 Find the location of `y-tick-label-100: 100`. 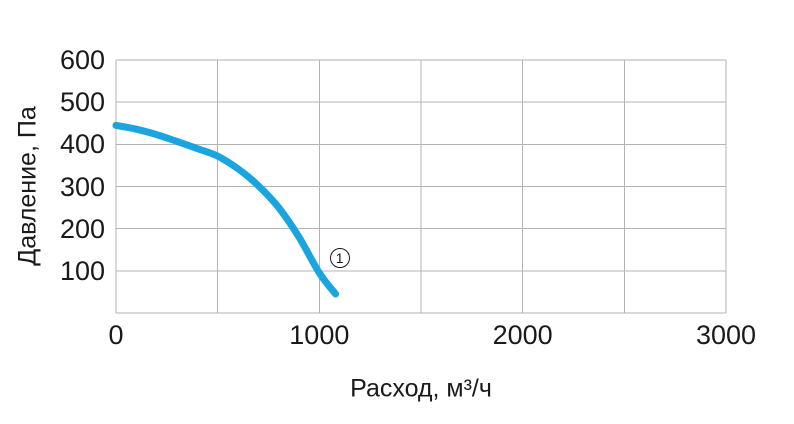

y-tick-label-100: 100 is located at coordinates (82, 270).